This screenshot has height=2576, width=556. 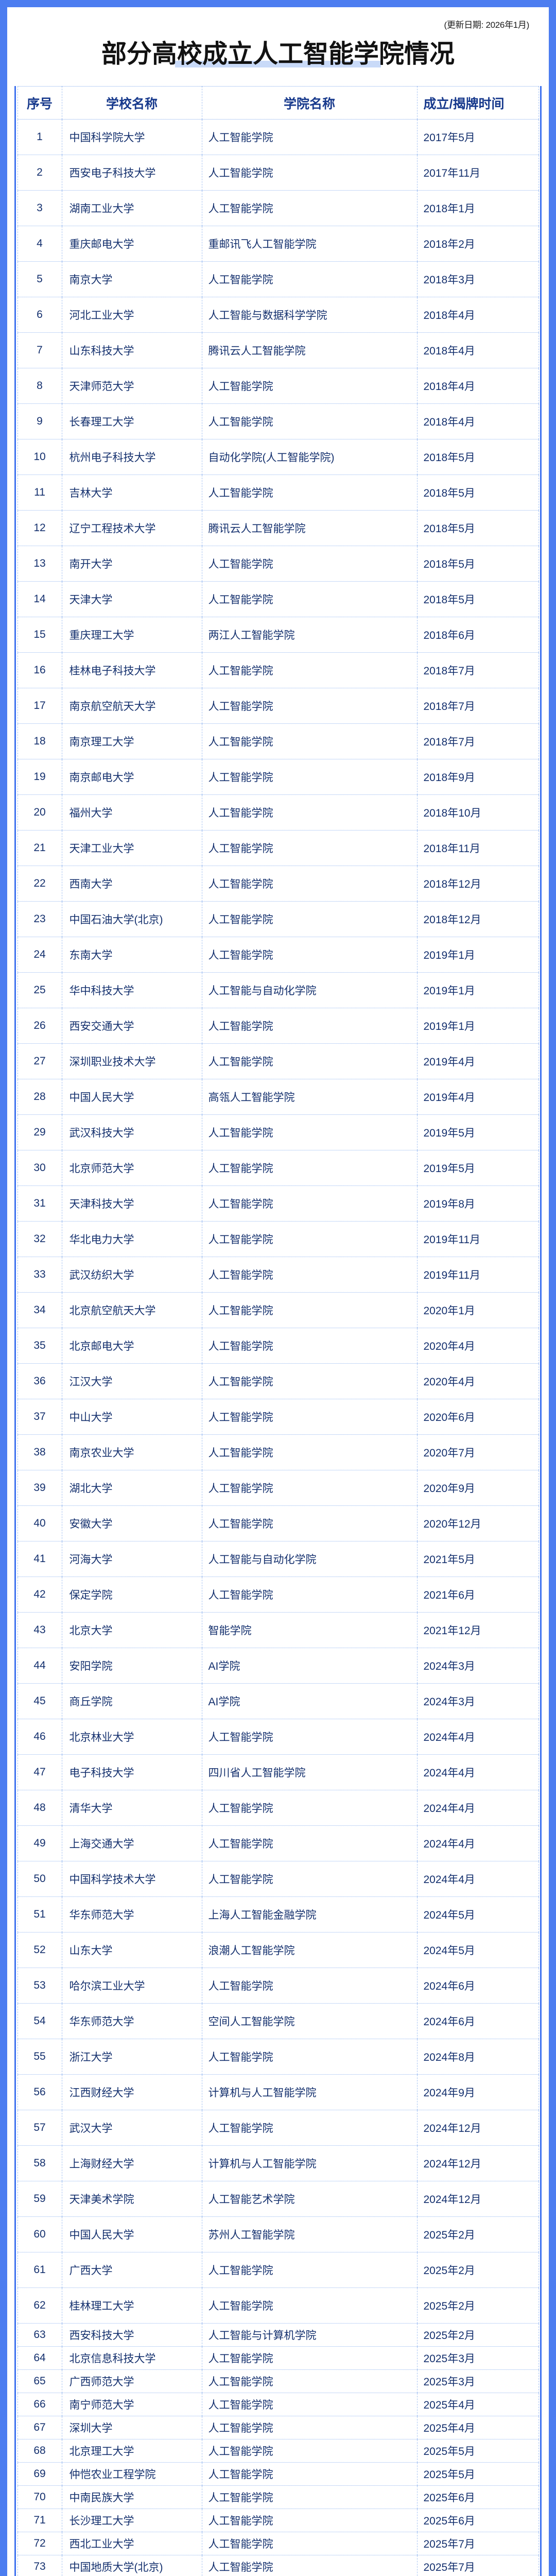 I want to click on table-row: 51 华东师范大学 上海人工智能金融学院 2024年5月, so click(x=278, y=1915).